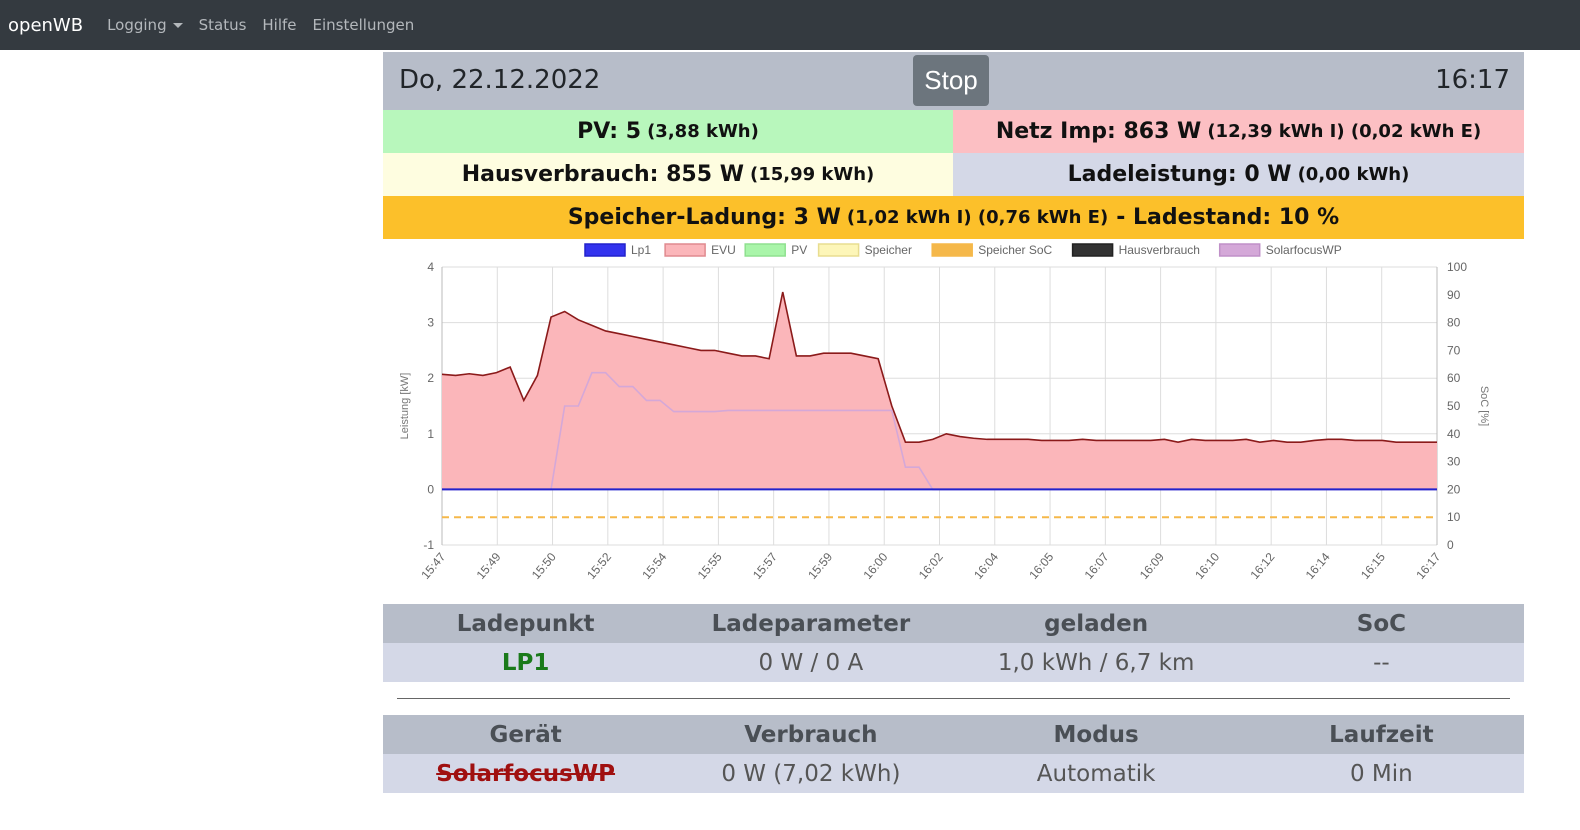 This screenshot has width=1580, height=830. I want to click on lp1-soc: --, so click(1381, 662).